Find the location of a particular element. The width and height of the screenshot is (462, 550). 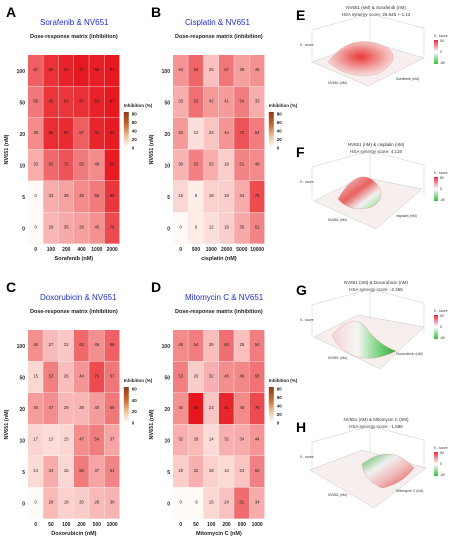

cell-value-label: 56 is located at coordinates (112, 407).